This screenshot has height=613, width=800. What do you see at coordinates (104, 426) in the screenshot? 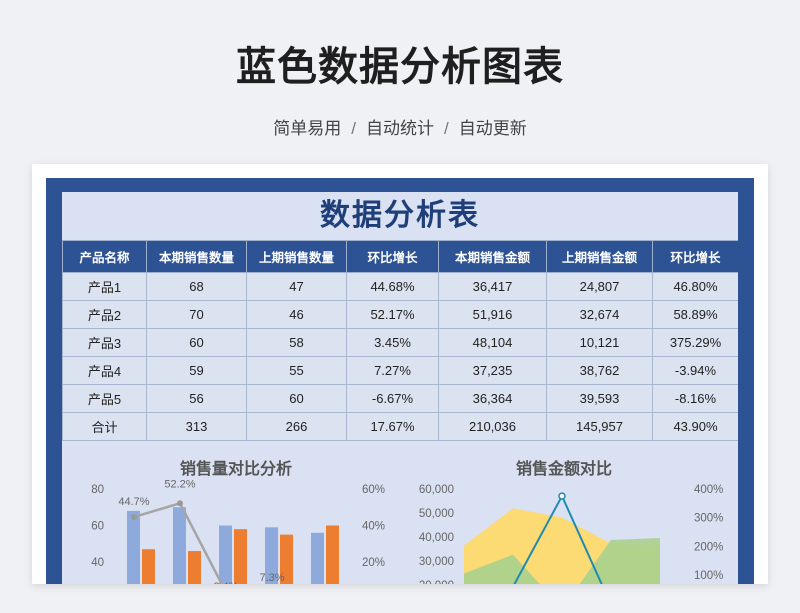
I see `table-cell: 合计` at bounding box center [104, 426].